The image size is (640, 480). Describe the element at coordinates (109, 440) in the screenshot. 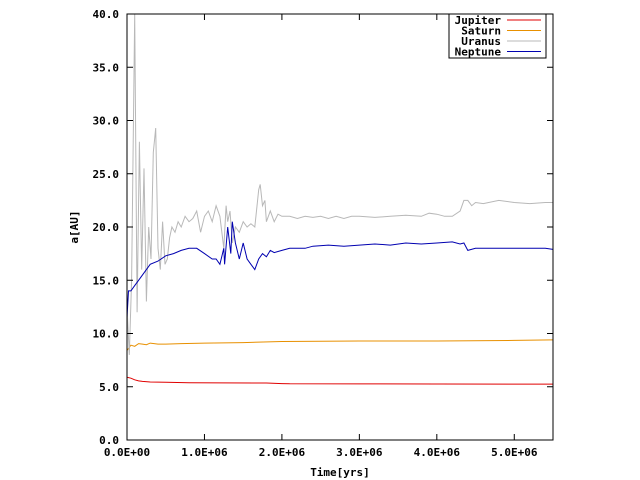

I see `y-tick-label: 0.0` at that location.